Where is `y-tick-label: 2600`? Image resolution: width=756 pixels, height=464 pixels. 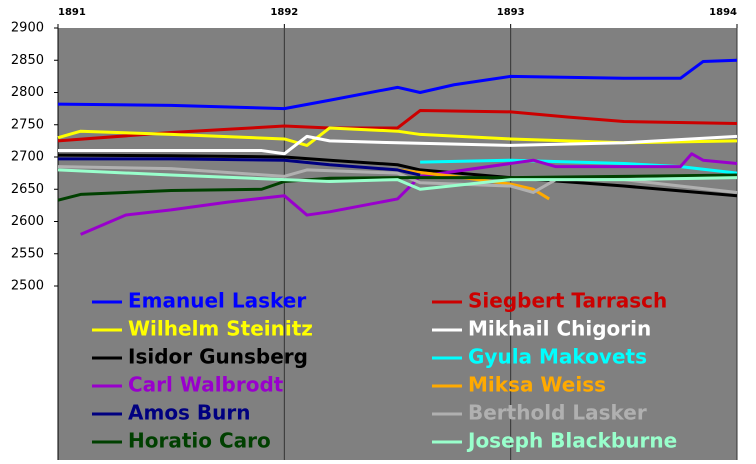
y-tick-label: 2600 is located at coordinates (27, 221).